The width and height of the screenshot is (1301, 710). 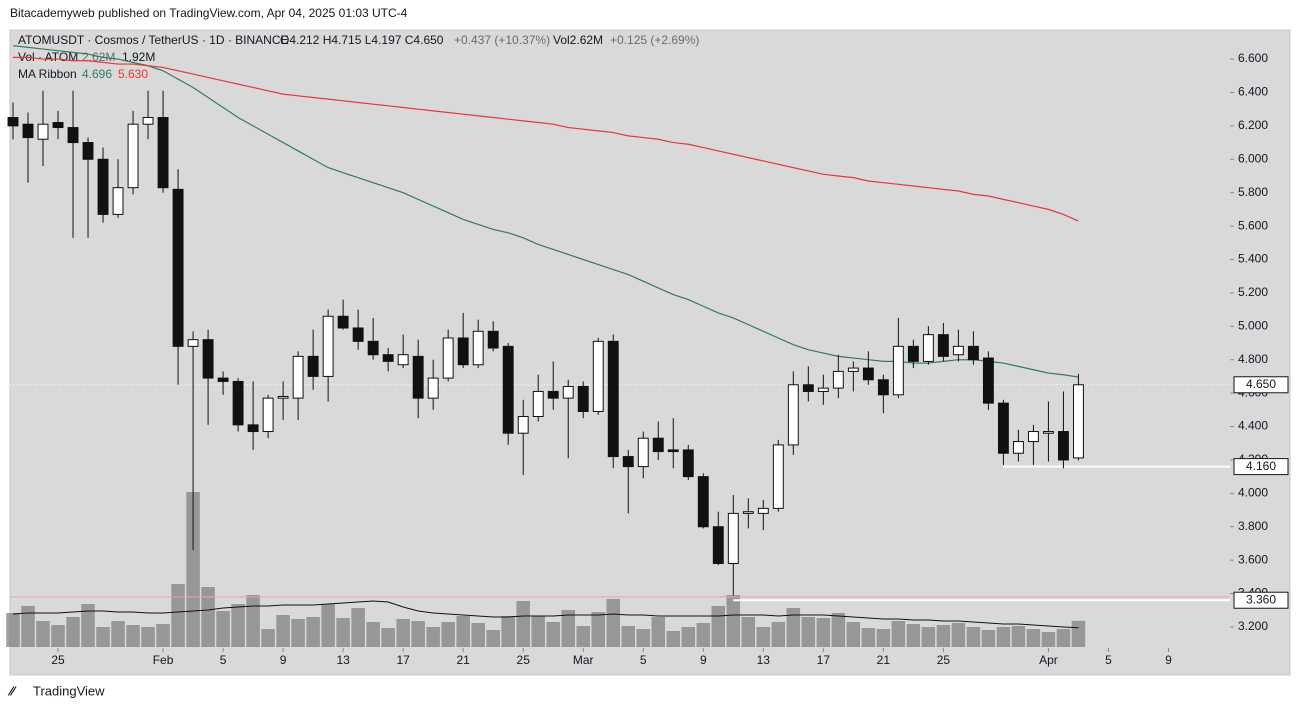 I want to click on y-tick-label: 4.000, so click(x=1253, y=493).